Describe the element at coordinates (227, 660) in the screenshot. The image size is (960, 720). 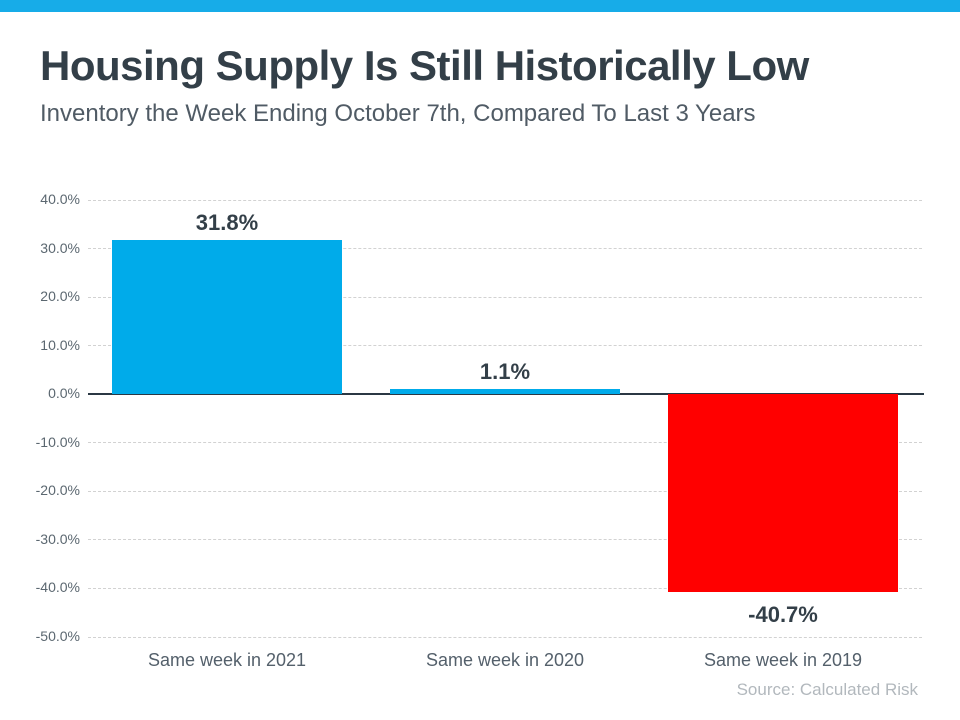
I see `x-axis-category-label: Same week in 2021` at that location.